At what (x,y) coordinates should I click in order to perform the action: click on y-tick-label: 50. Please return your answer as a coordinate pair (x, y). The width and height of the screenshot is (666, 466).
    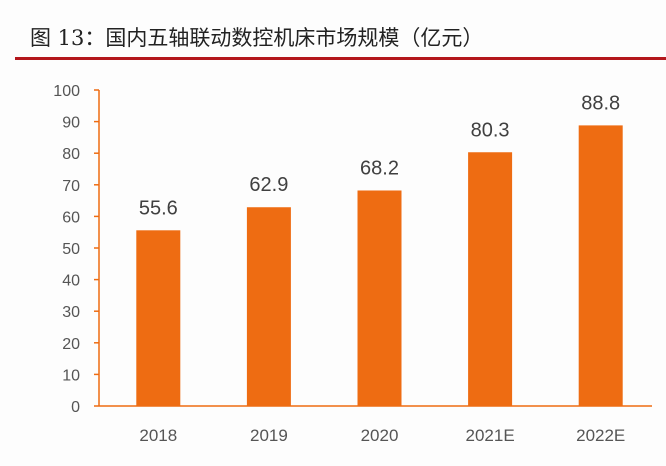
    Looking at the image, I should click on (71, 249).